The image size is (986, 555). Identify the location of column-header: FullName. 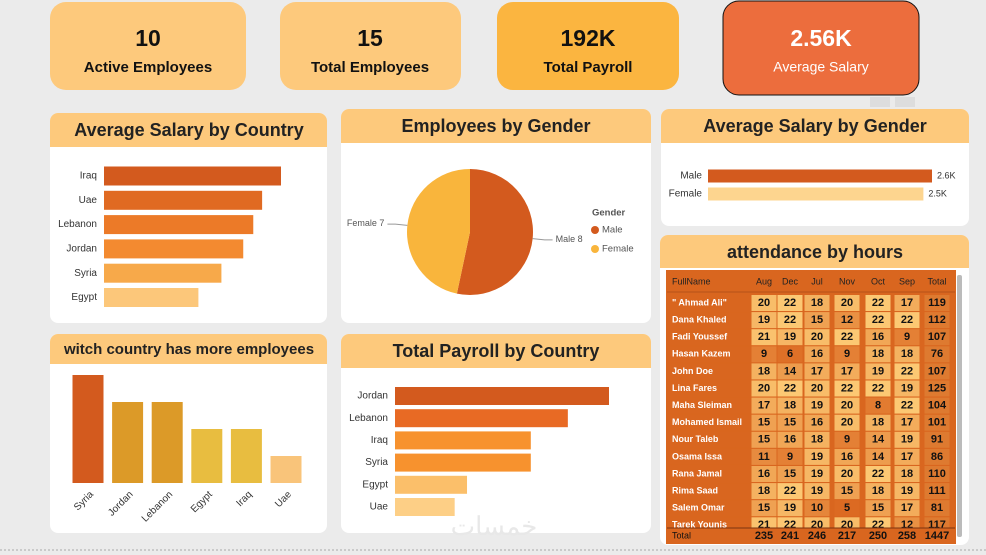
(691, 281).